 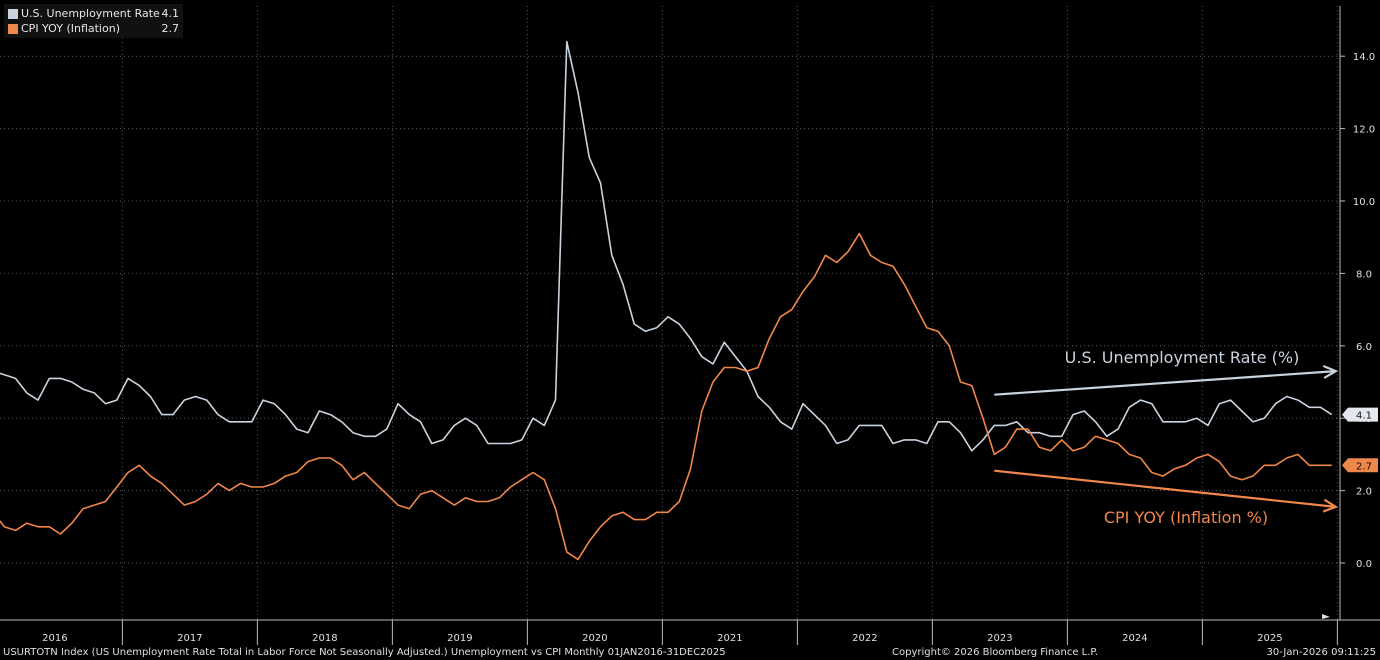 What do you see at coordinates (1364, 57) in the screenshot?
I see `y-tick-label: 14.0` at bounding box center [1364, 57].